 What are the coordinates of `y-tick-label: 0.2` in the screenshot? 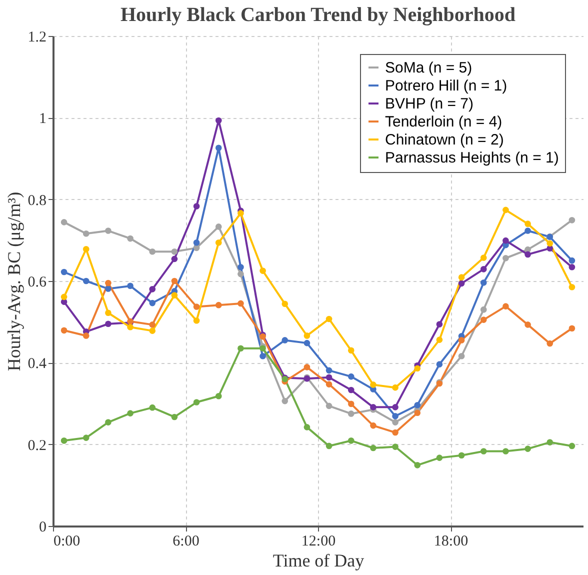 It's located at (37, 446).